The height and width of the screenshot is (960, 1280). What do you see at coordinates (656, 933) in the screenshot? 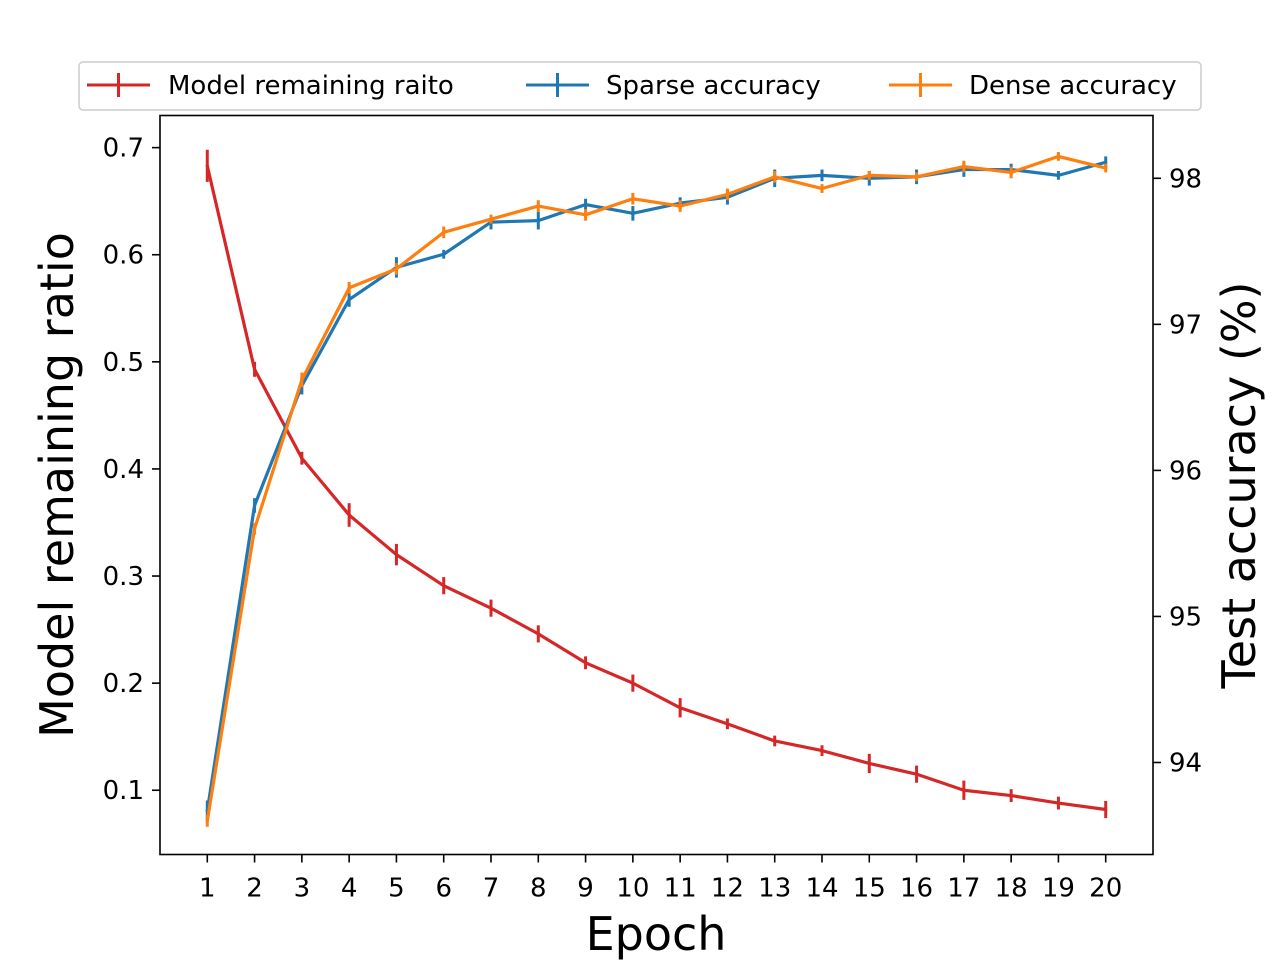
I see `x-axis-label: Epoch` at bounding box center [656, 933].